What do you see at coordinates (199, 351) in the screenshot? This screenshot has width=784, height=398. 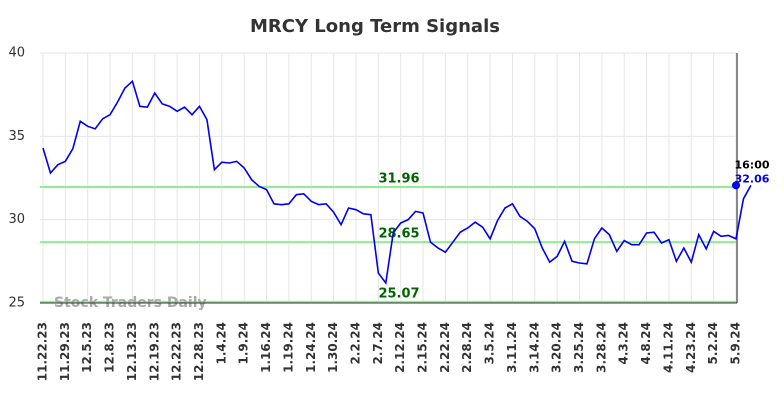 I see `x-tick-label: 12.28.23` at bounding box center [199, 351].